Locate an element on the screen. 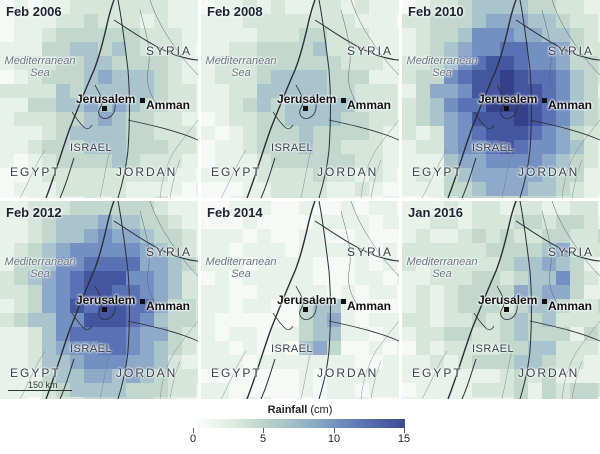 The width and height of the screenshot is (600, 454). west-bank-outline is located at coordinates (306, 101).